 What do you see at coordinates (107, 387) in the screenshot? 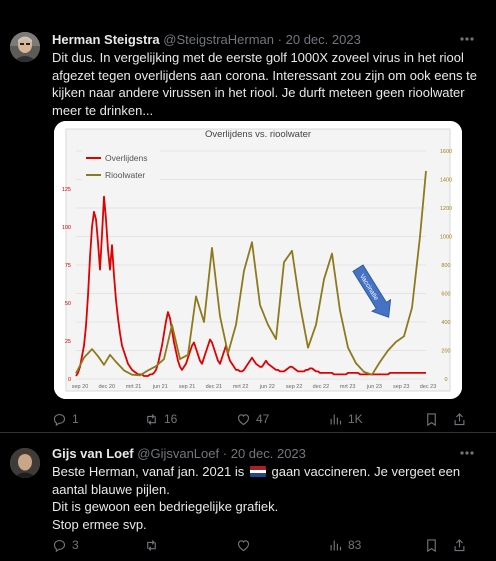
I see `x-tick-label: dec 20` at bounding box center [107, 387].